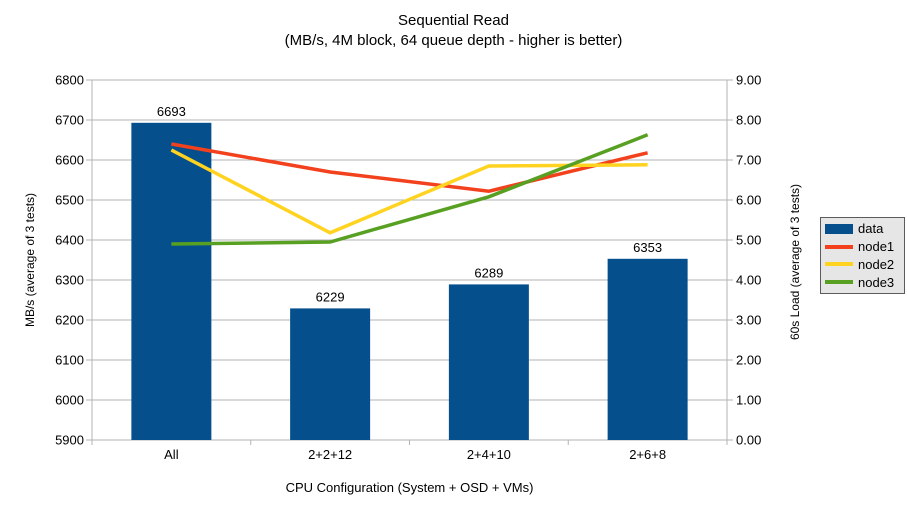 The image size is (907, 510). I want to click on right-axis-tick-label: 6.00, so click(748, 200).